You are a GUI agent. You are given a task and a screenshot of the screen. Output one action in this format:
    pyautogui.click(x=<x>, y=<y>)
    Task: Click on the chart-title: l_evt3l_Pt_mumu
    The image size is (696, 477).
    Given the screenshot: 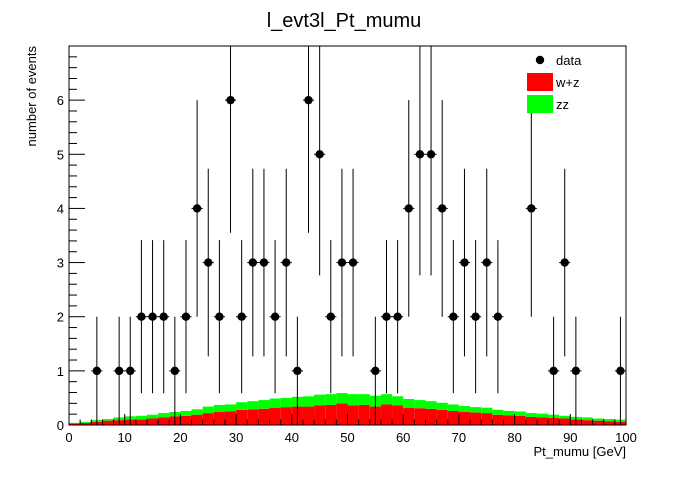 What is the action you would take?
    pyautogui.click(x=344, y=21)
    